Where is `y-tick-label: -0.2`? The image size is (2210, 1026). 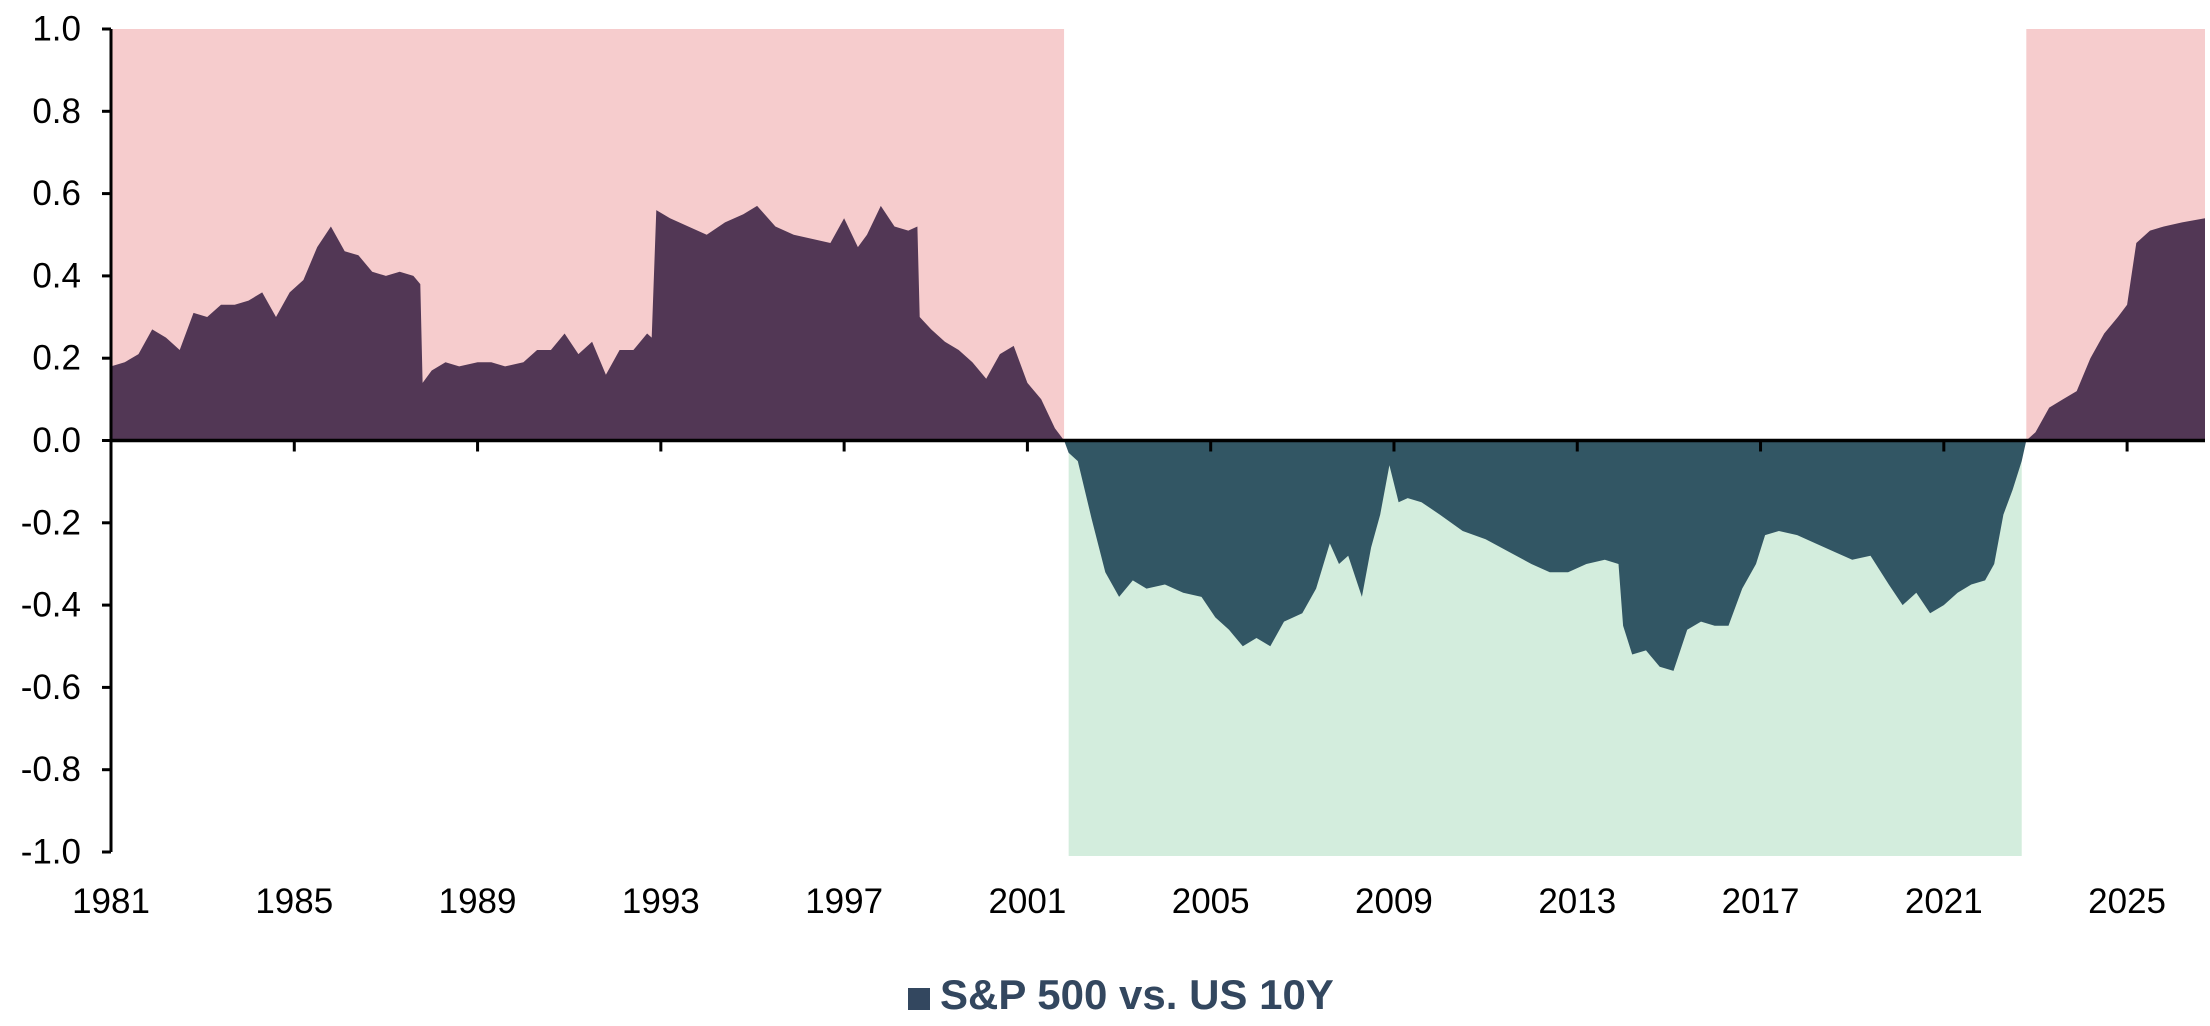 y-tick-label: -0.2 is located at coordinates (51, 522).